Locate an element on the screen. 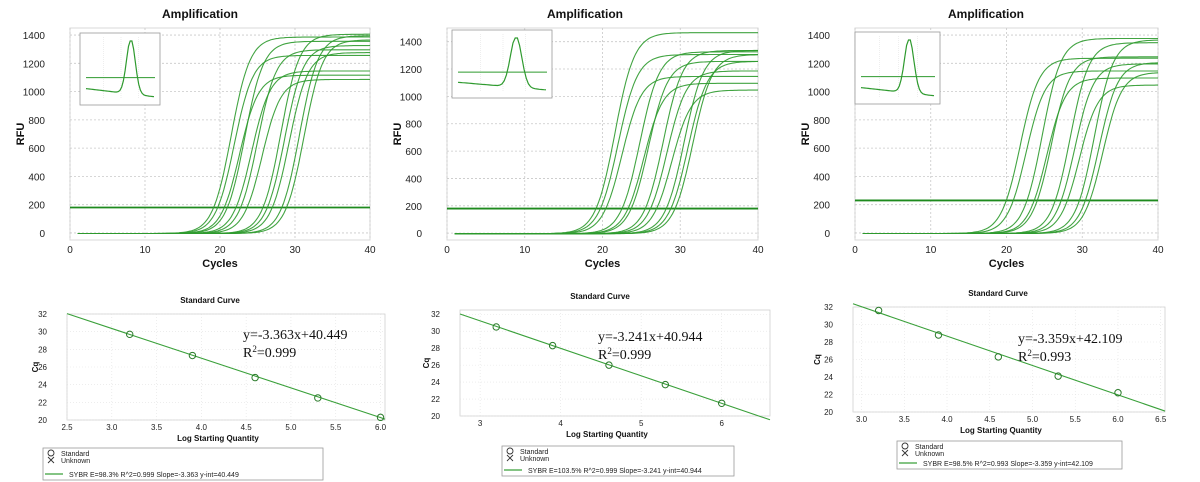 The image size is (1200, 482). x-tick-label: 4.5 is located at coordinates (247, 427).